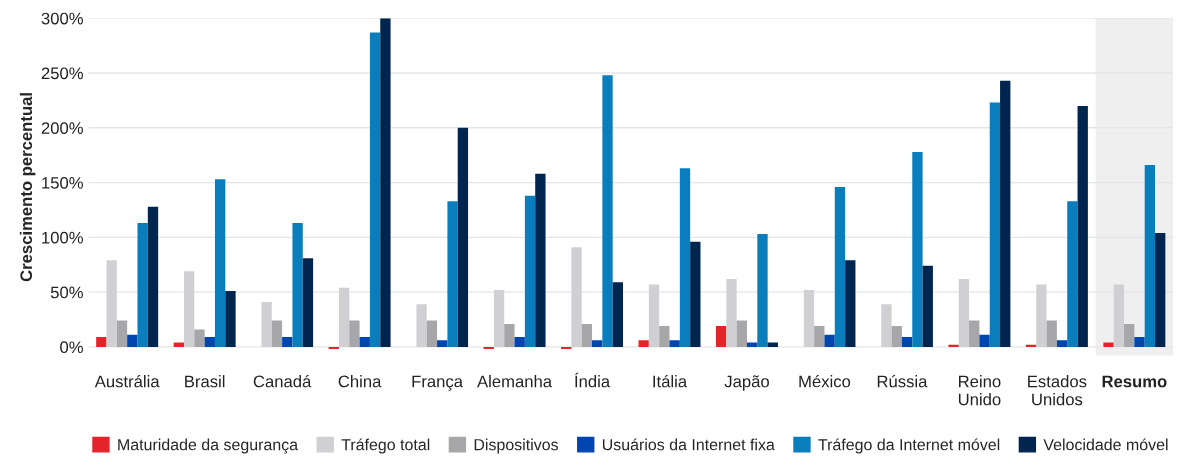  I want to click on x-tick-label: Rússia, so click(902, 381).